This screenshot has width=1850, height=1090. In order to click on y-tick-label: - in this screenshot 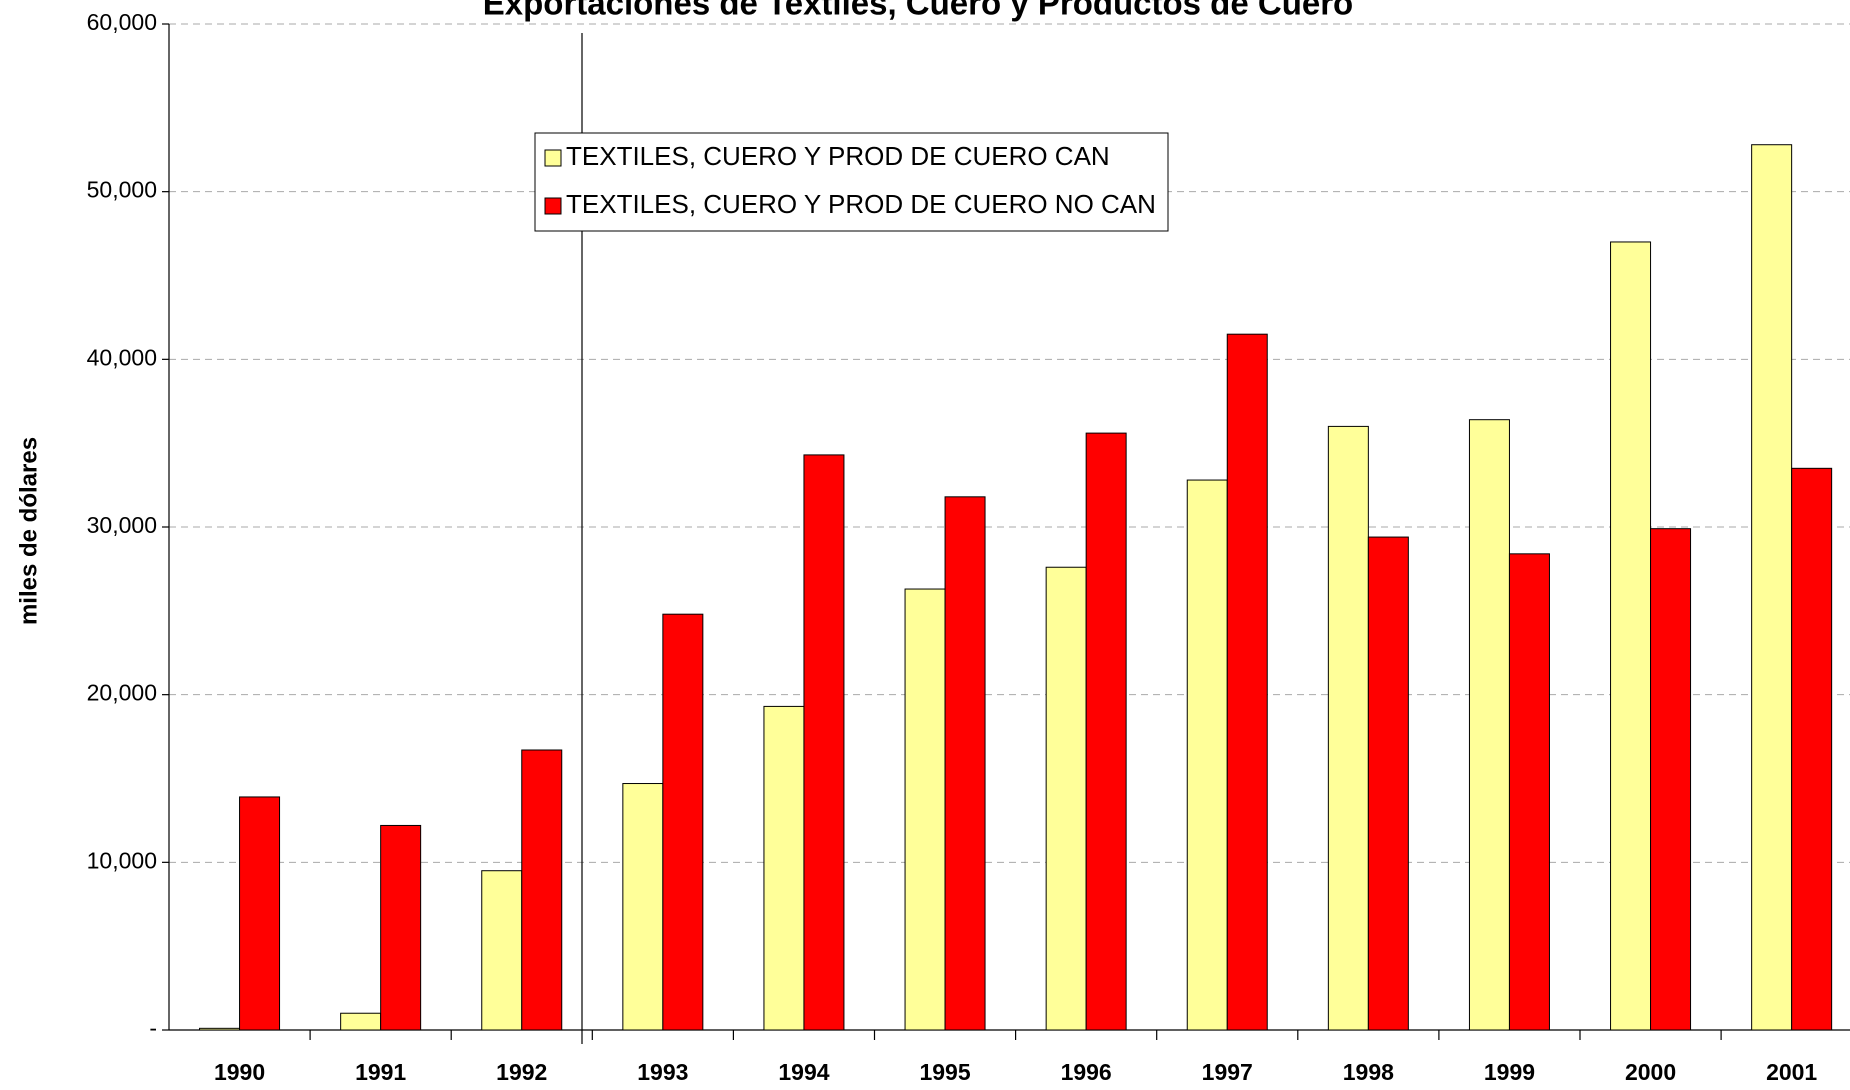, I will do `click(153, 1028)`.